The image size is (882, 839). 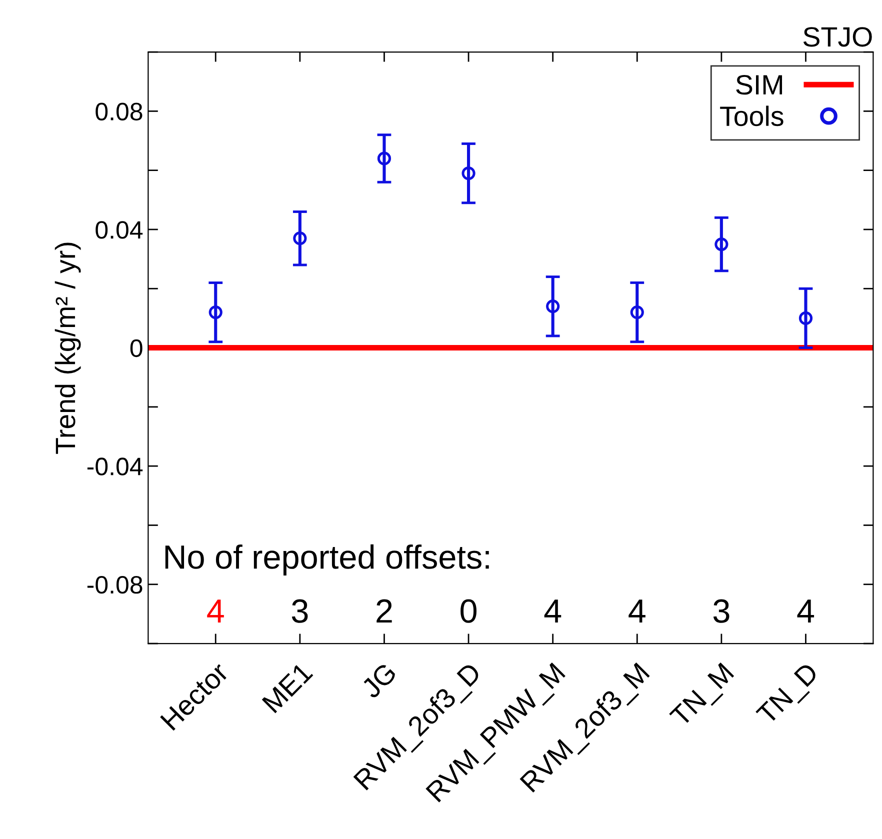 What do you see at coordinates (67, 348) in the screenshot?
I see `y-axis-title: Trend (kg/m² / yr)` at bounding box center [67, 348].